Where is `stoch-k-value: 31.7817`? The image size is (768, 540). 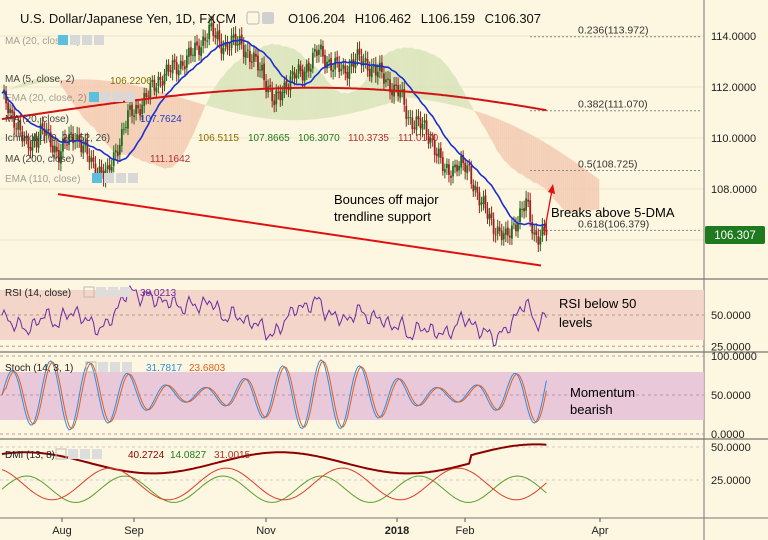
stoch-k-value: 31.7817 is located at coordinates (164, 368).